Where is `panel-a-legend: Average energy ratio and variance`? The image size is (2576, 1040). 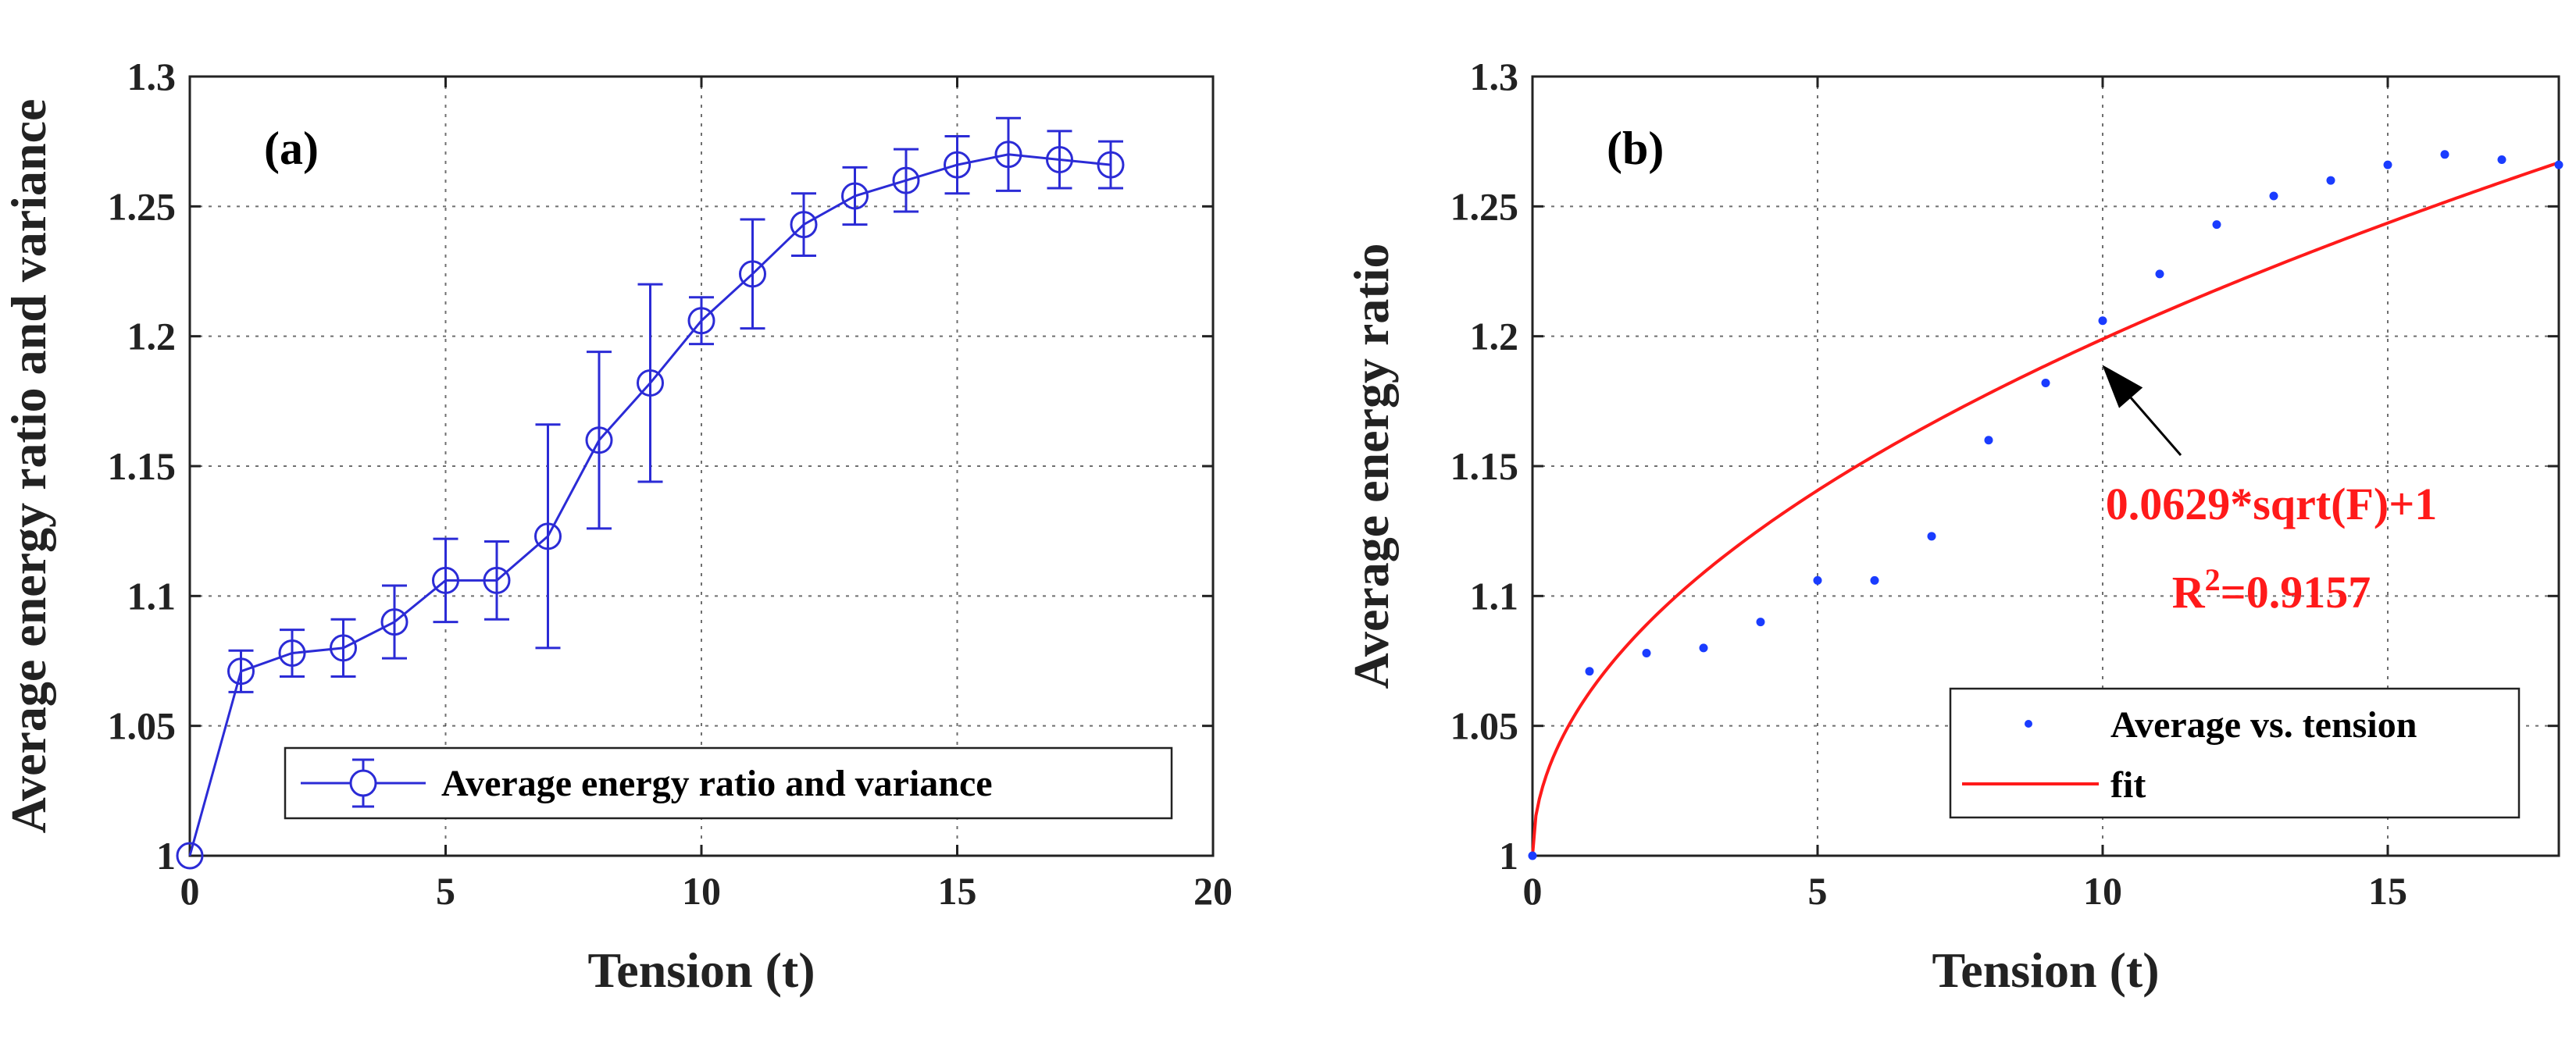
panel-a-legend: Average energy ratio and variance is located at coordinates (728, 783).